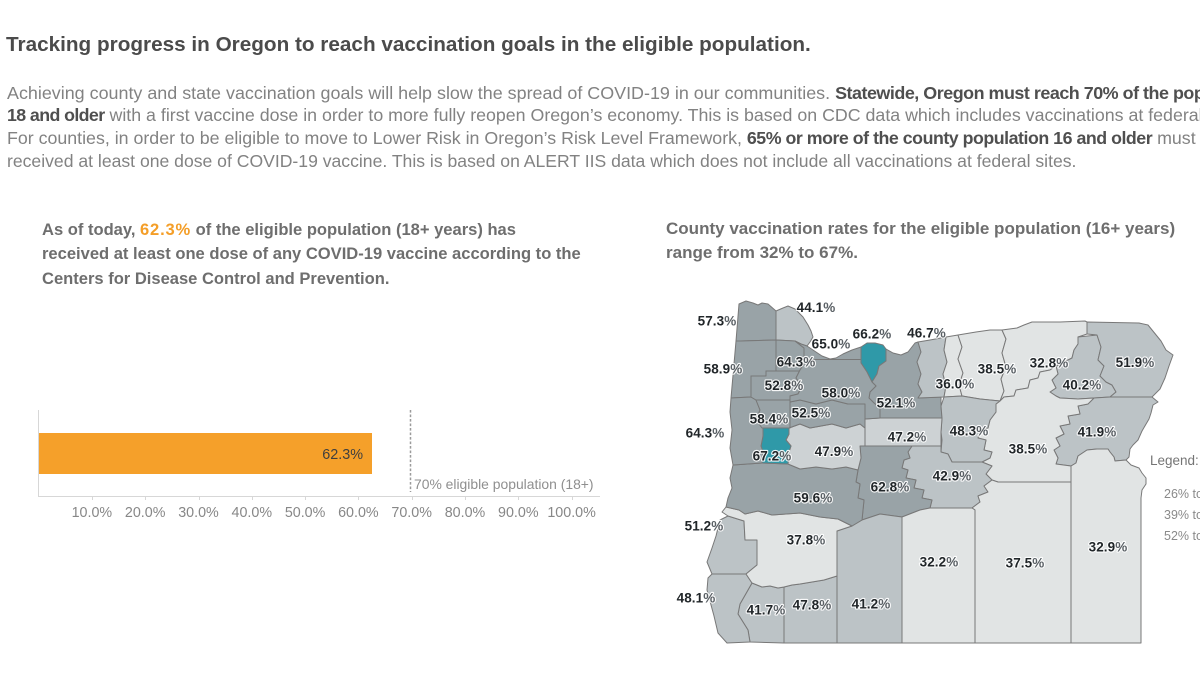 This screenshot has height=675, width=1200. Describe the element at coordinates (872, 334) in the screenshot. I see `svg-text: 66.2%` at that location.